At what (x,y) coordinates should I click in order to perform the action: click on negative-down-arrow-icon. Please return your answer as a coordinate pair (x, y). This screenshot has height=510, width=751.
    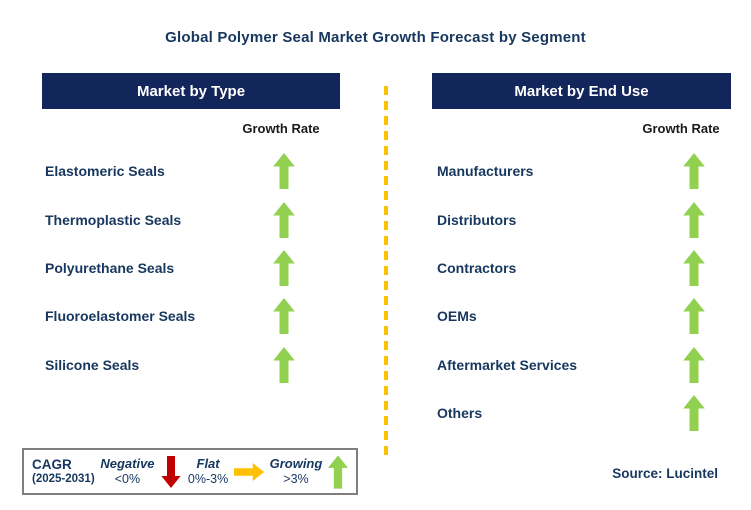
    Looking at the image, I should click on (171, 471).